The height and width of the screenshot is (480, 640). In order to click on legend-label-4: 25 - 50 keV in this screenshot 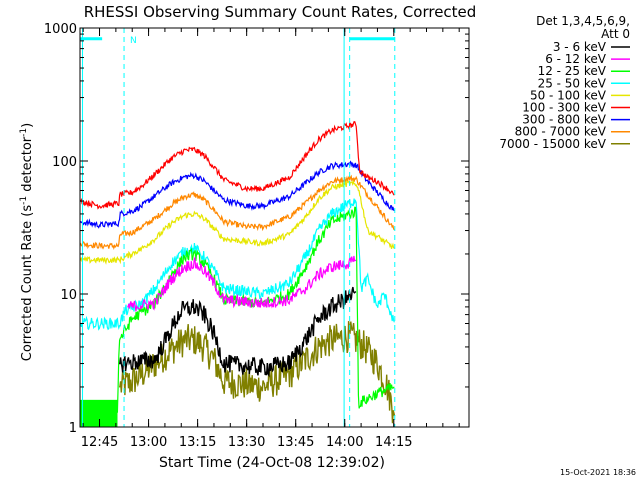, I will do `click(572, 83)`.